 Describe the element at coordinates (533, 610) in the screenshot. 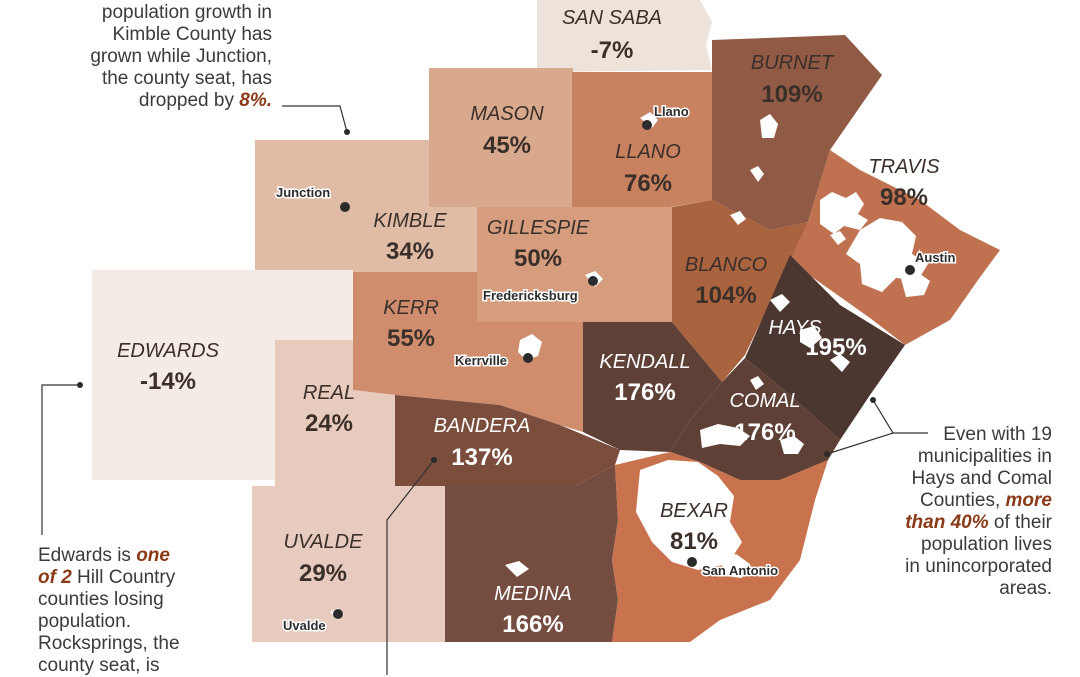

I see `county-label-medina: MEDINA 166%` at that location.